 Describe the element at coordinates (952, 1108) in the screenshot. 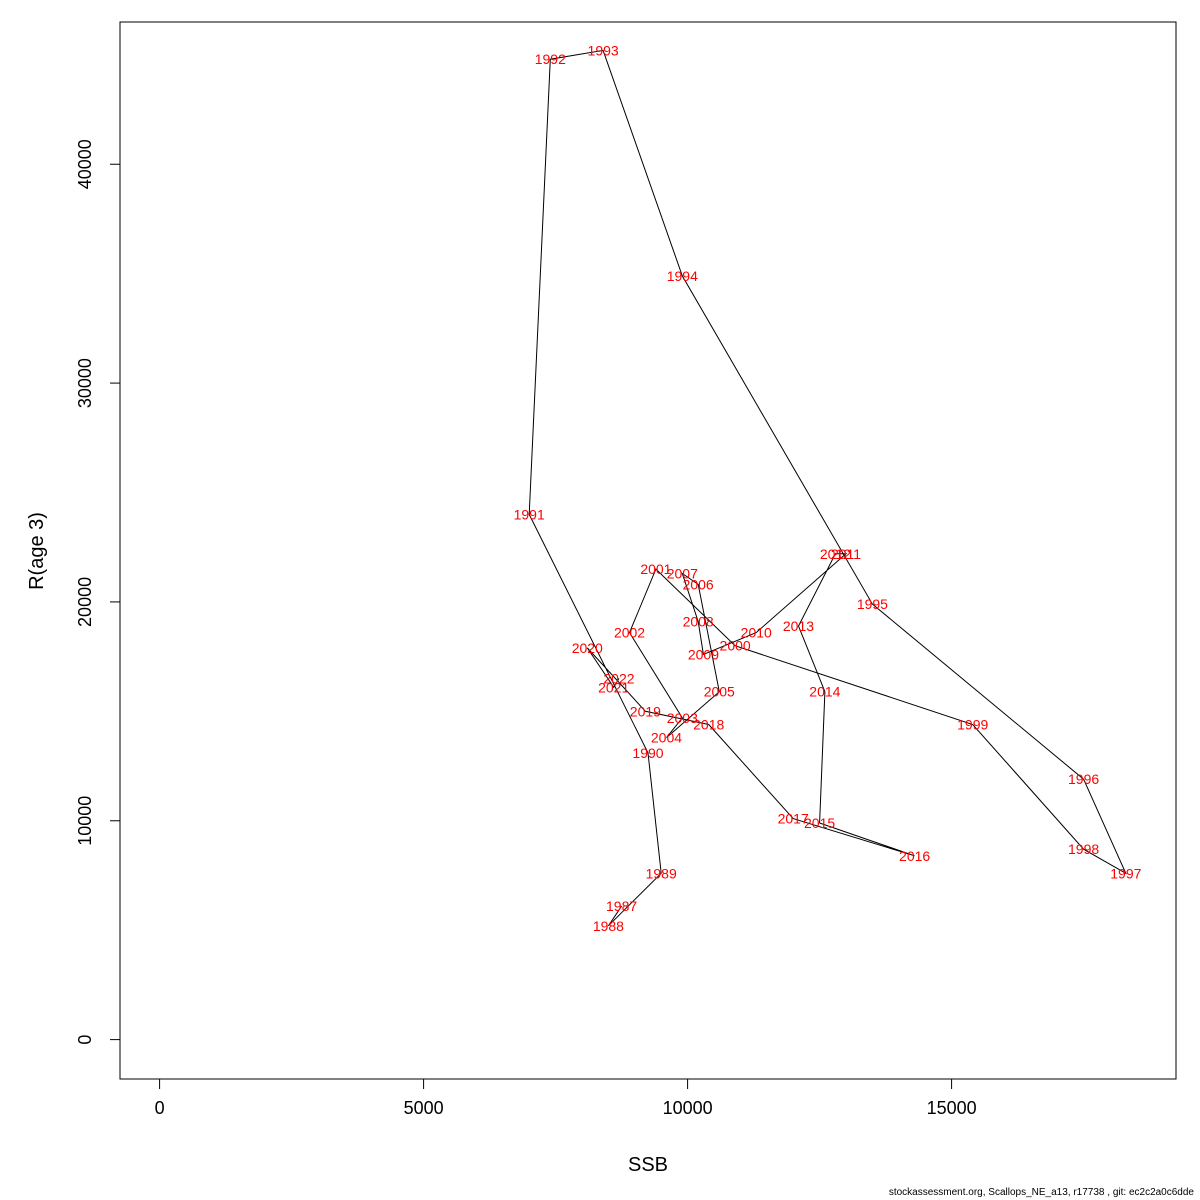

I see `x-tick-label: 15000` at that location.